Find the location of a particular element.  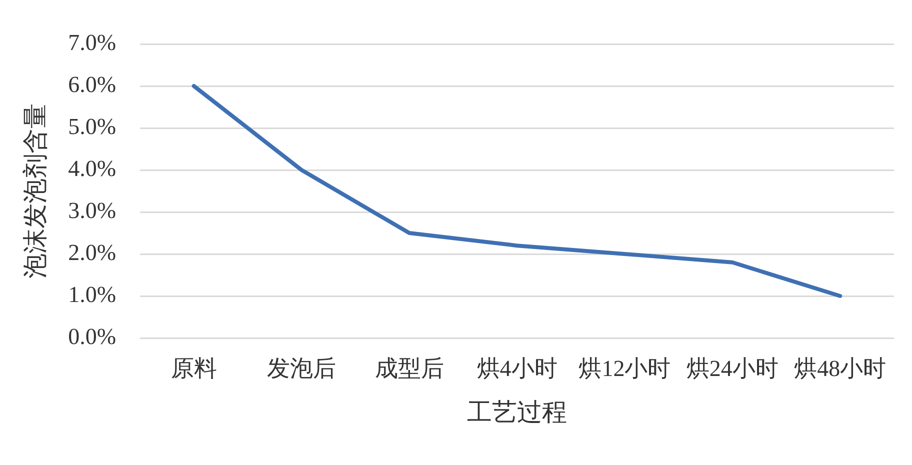

y-tick-label: 7.0% is located at coordinates (92, 43).